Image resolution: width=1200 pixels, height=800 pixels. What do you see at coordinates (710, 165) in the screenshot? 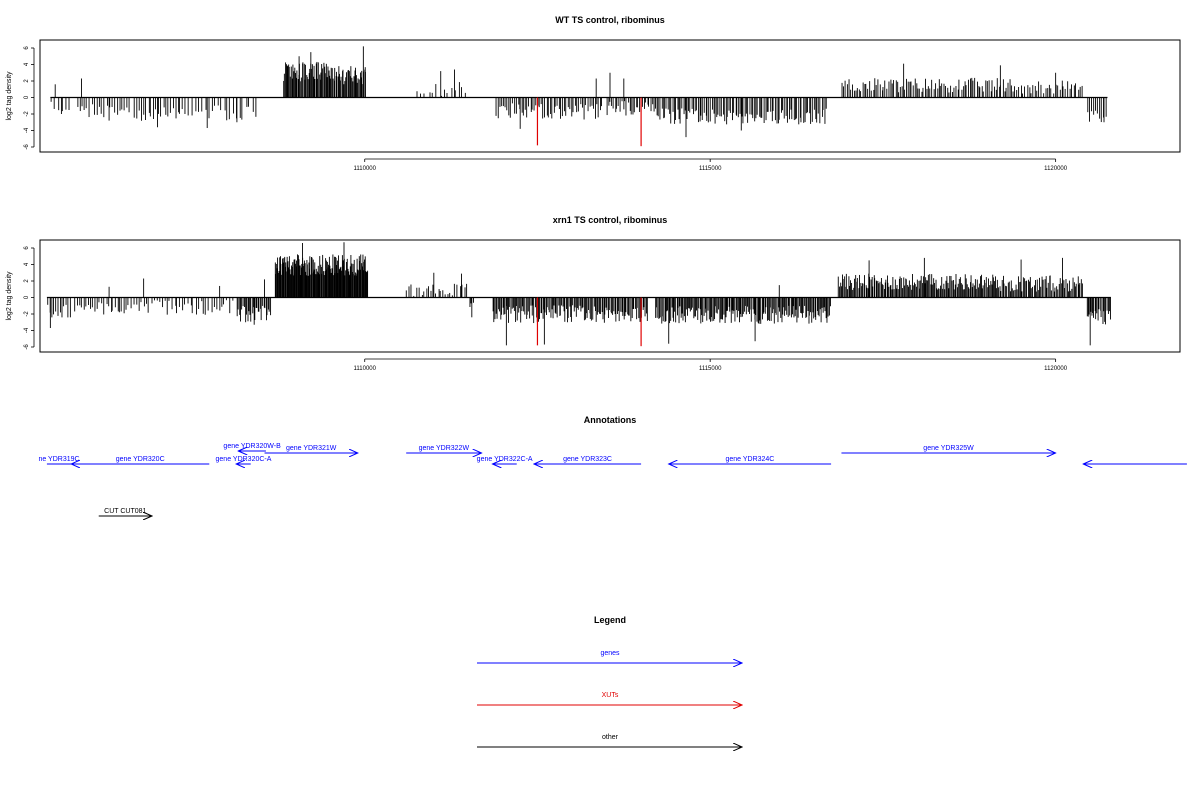
I see `wt-x-axis: 1110000 1115000 1120000` at bounding box center [710, 165].